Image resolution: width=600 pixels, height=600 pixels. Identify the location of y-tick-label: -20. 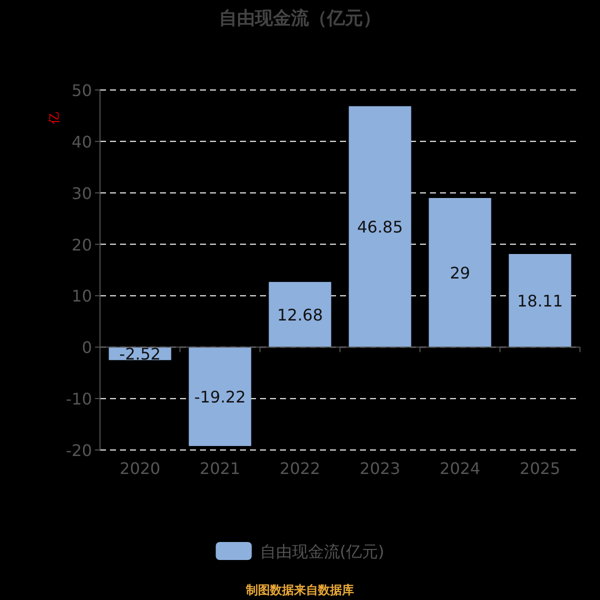
(79, 450).